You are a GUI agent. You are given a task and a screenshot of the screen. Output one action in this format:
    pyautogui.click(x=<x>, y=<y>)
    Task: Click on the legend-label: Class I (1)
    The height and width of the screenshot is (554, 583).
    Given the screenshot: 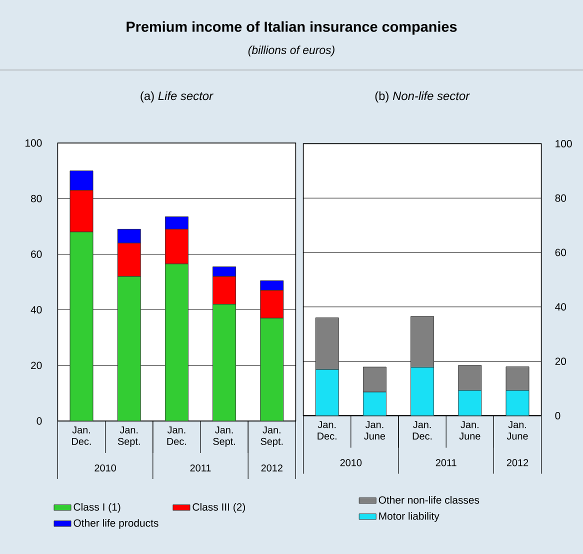 What is the action you would take?
    pyautogui.click(x=97, y=508)
    